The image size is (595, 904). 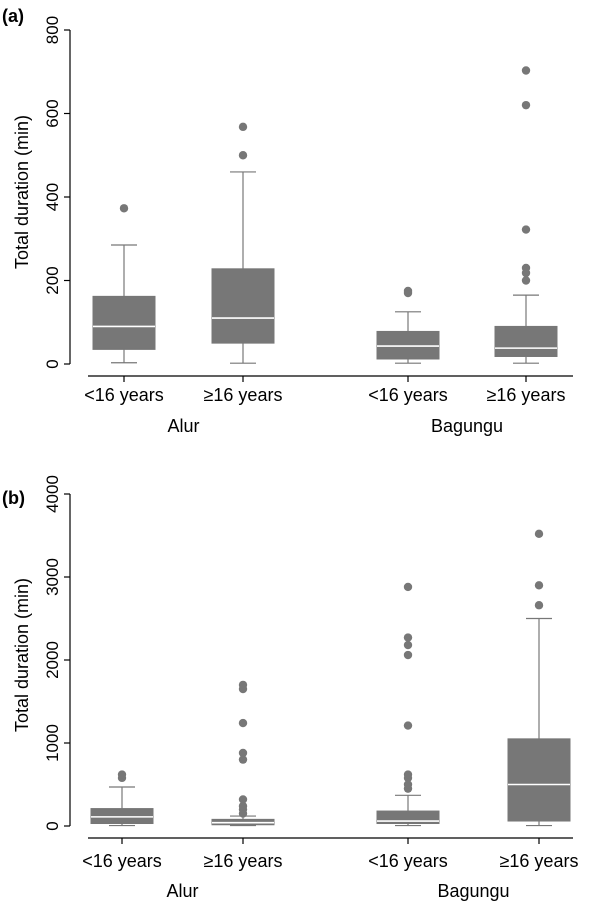 I want to click on y-tick-label: 4000, so click(x=52, y=494).